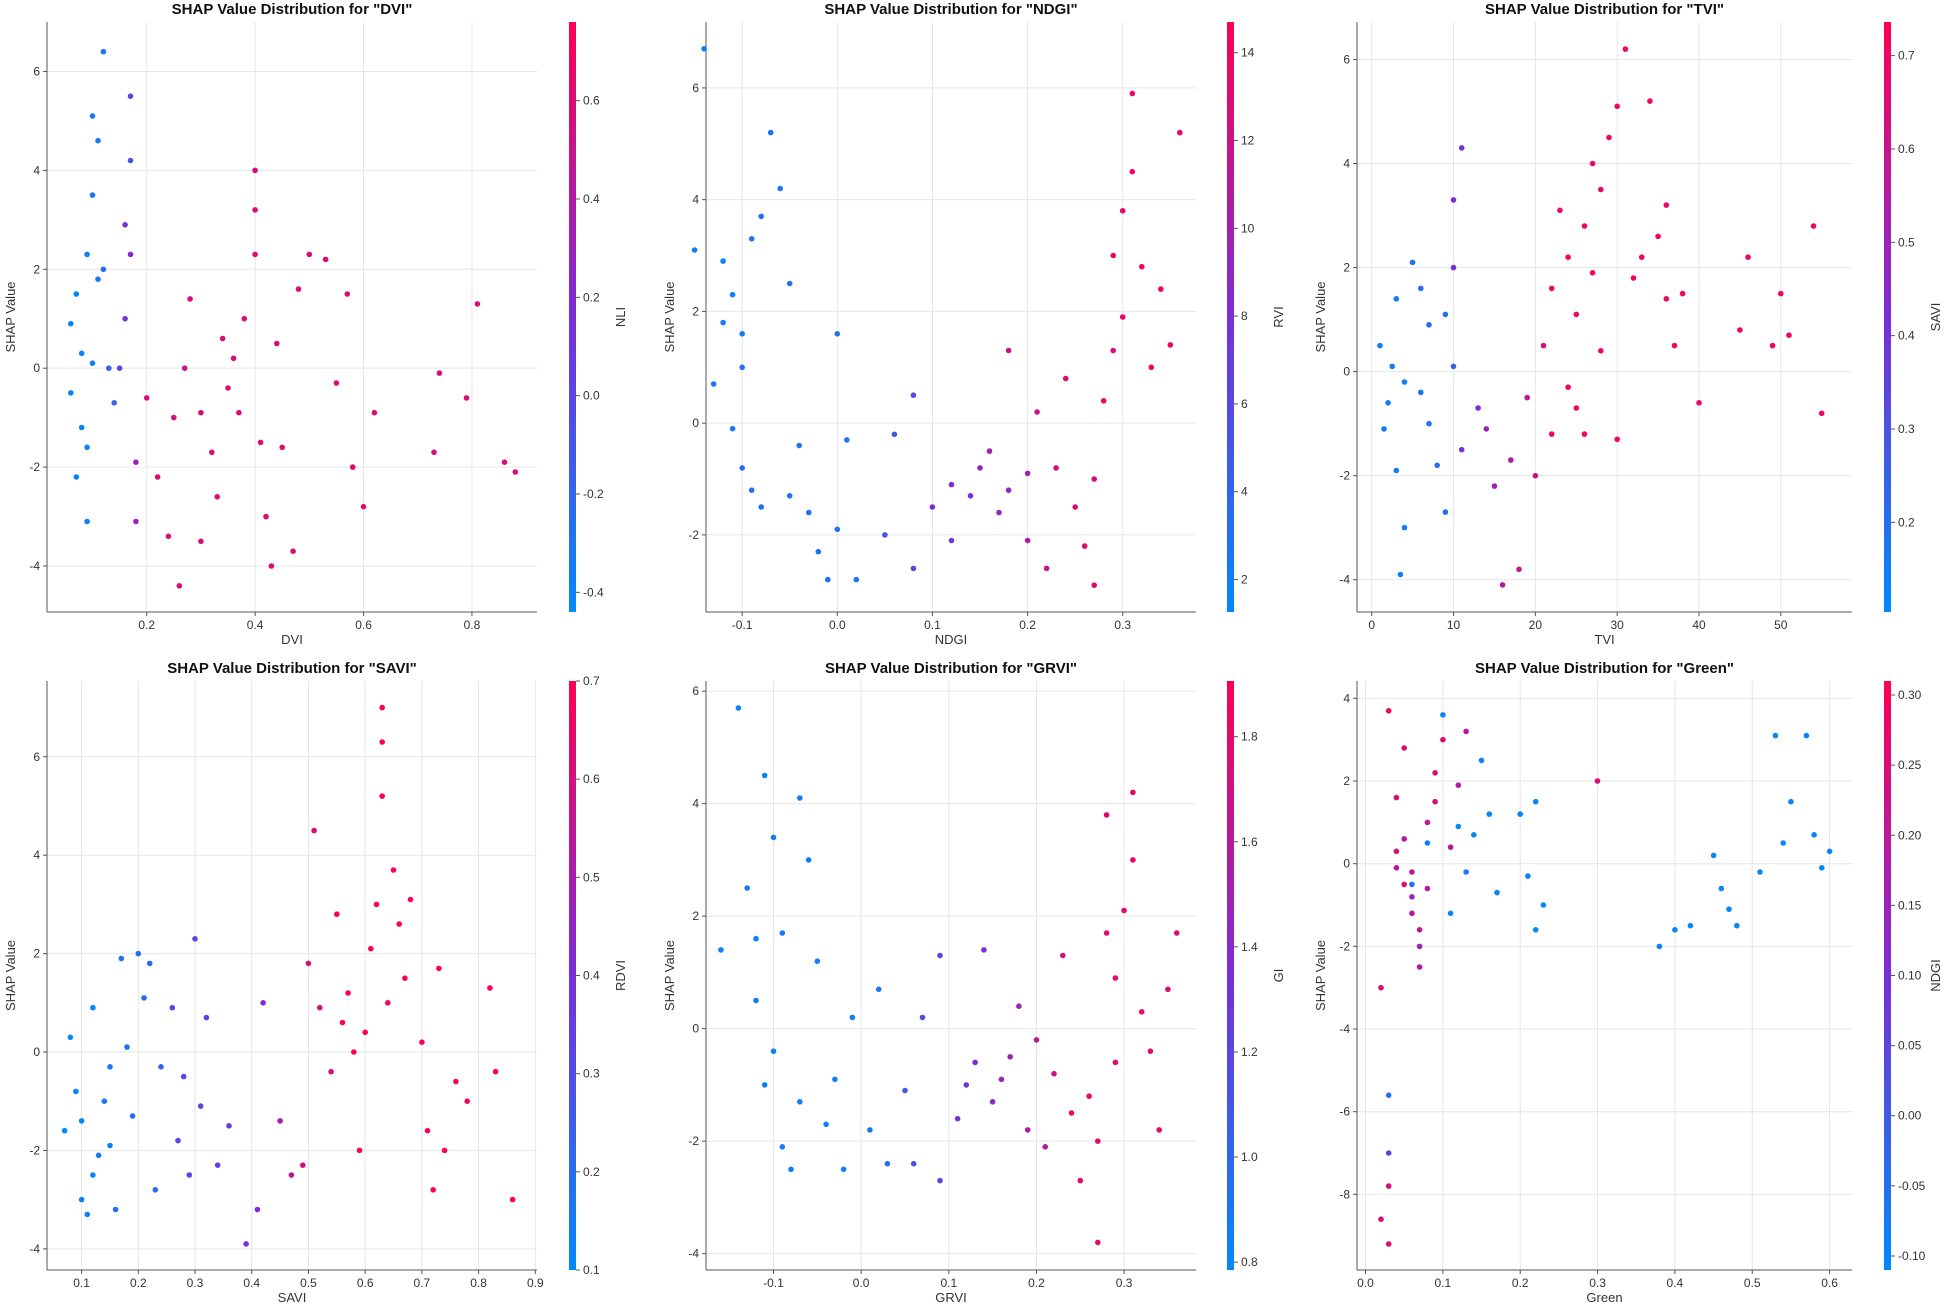  Describe the element at coordinates (1536, 625) in the screenshot. I see `x-tick-label: 20` at that location.